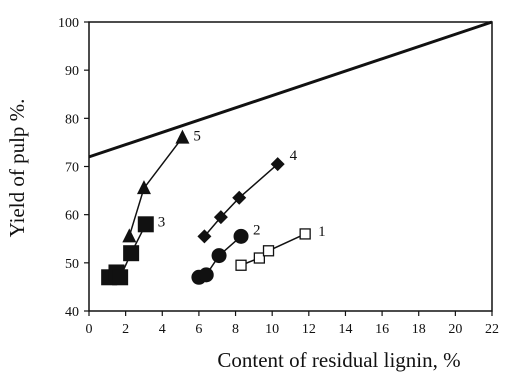  What do you see at coordinates (72, 216) in the screenshot?
I see `y-tick-label: 60` at bounding box center [72, 216].